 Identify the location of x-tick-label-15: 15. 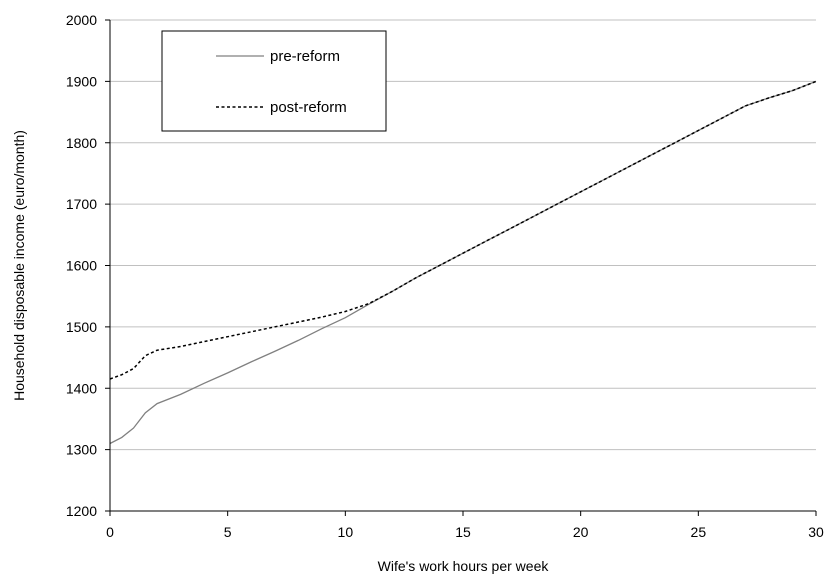
(463, 532).